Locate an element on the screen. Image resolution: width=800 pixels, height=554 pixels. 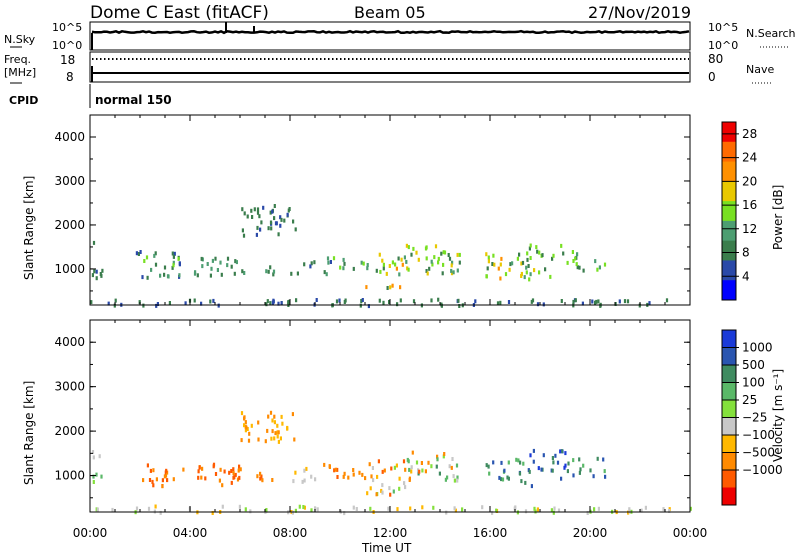
station-title: Dome C East (fitACF) is located at coordinates (179, 13).